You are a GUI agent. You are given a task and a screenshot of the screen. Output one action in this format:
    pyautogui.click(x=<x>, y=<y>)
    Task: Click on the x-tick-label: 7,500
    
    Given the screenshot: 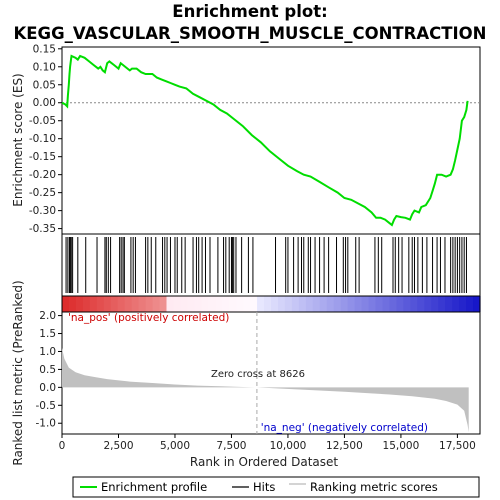 What is the action you would take?
    pyautogui.click(x=231, y=446)
    